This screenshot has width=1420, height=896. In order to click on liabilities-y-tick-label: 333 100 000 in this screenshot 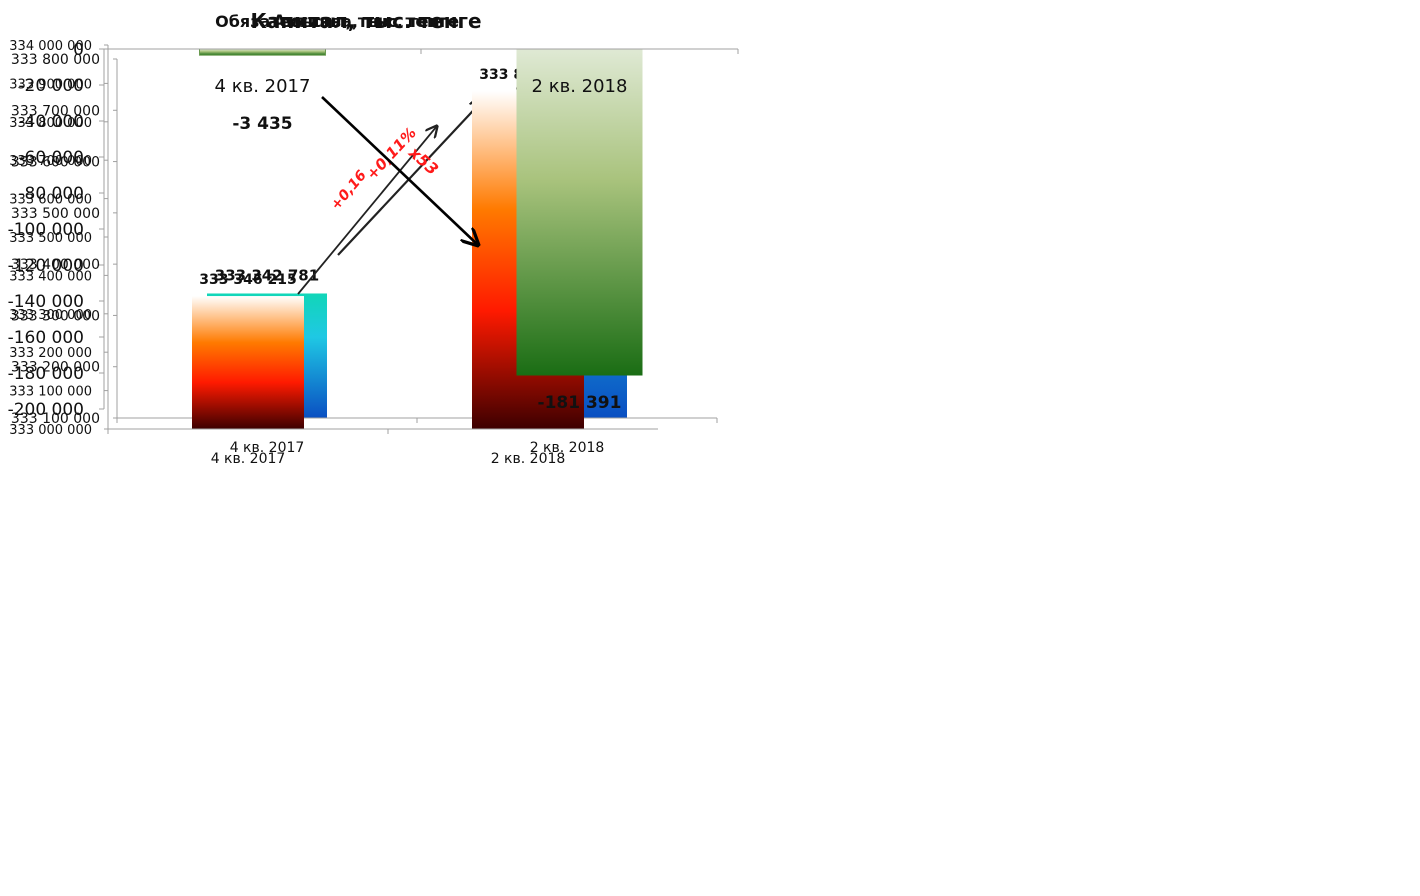, I will do `click(50, 392)`.